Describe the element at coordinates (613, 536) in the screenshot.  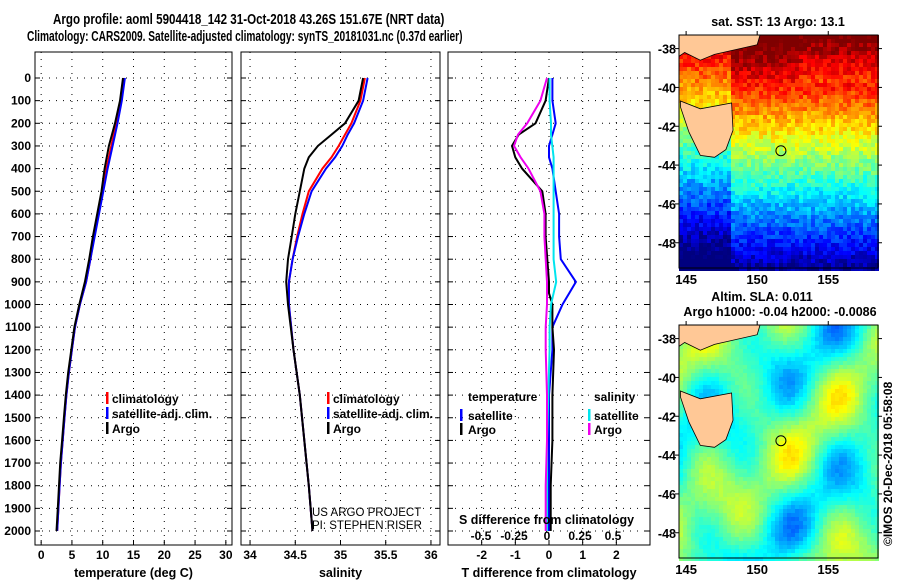
I see `s-tick-label: 0.5` at that location.